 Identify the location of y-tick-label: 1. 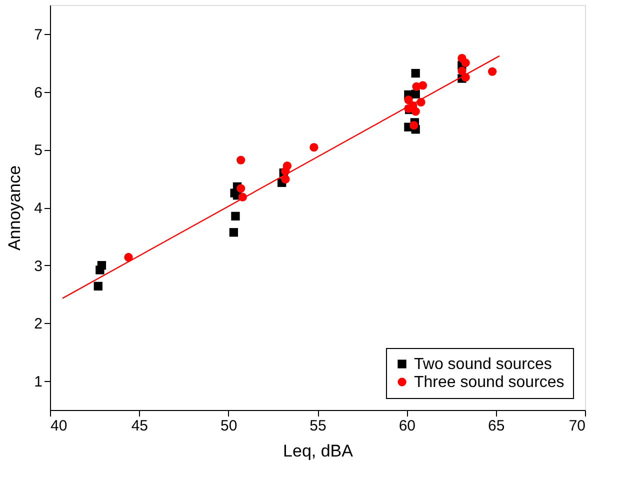
(38, 382).